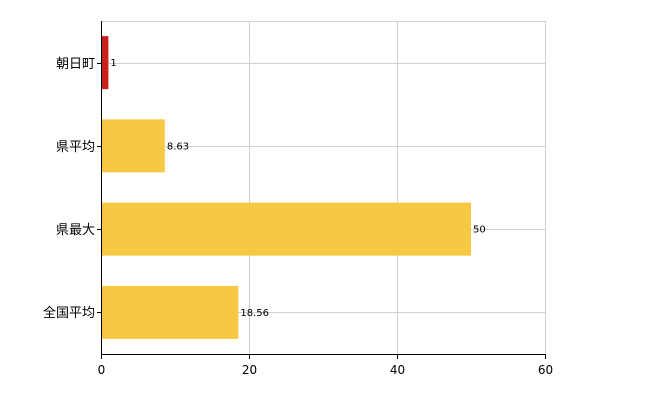 This screenshot has height=400, width=650. Describe the element at coordinates (75, 147) in the screenshot. I see `category-label: 県平均` at that location.